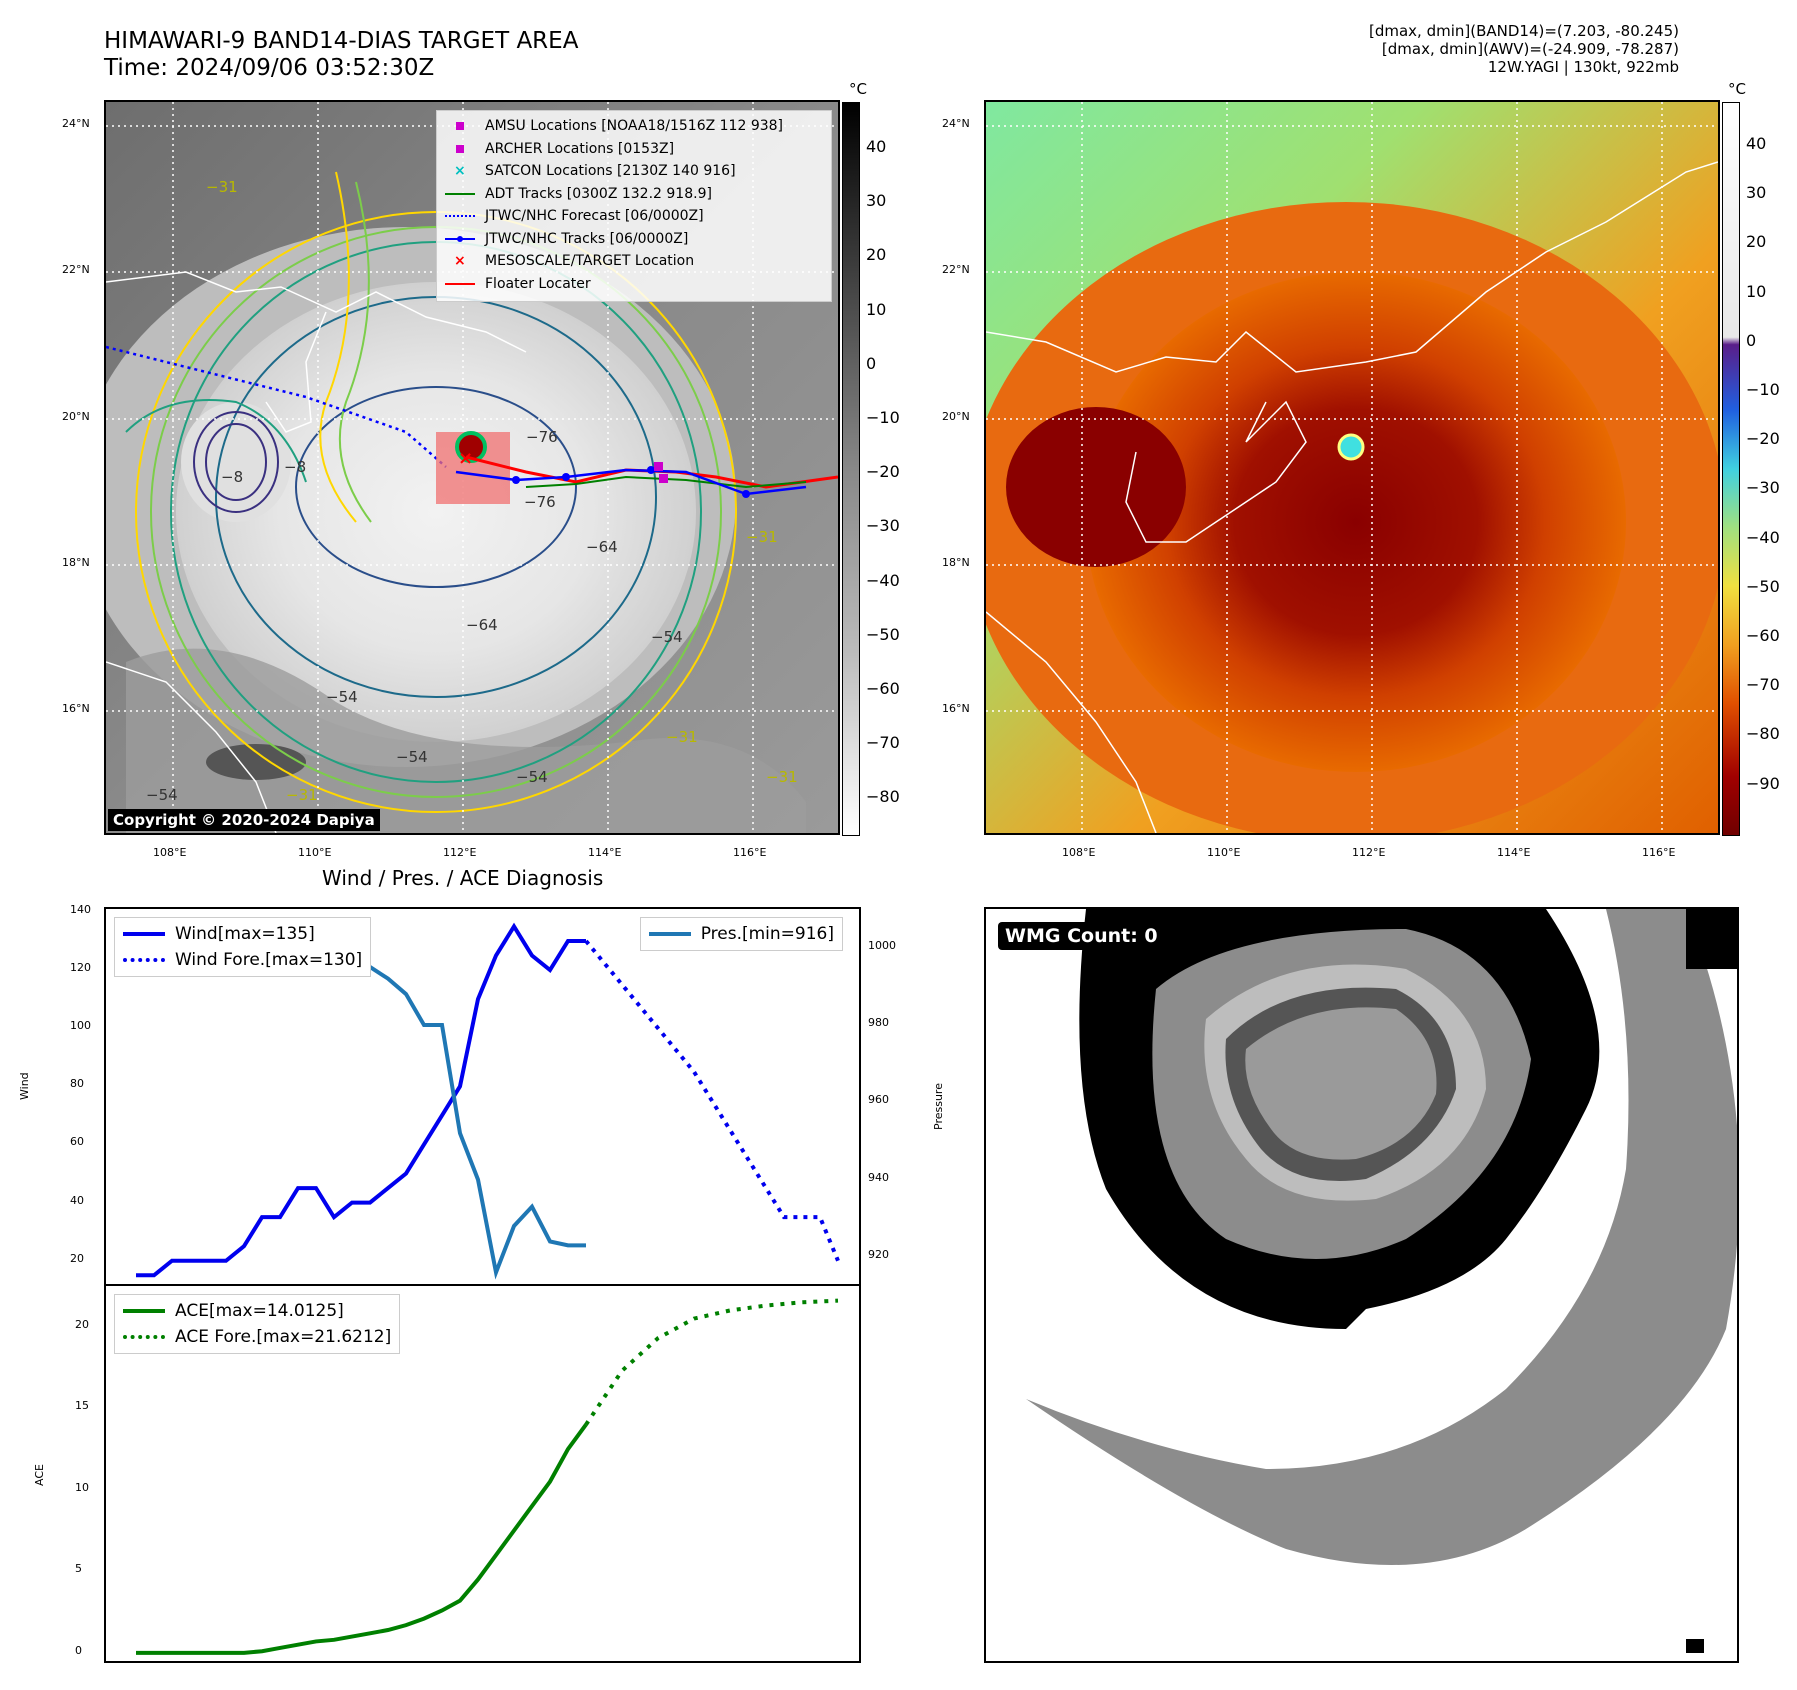  What do you see at coordinates (1351, 447) in the screenshot?
I see `awv-eye` at bounding box center [1351, 447].